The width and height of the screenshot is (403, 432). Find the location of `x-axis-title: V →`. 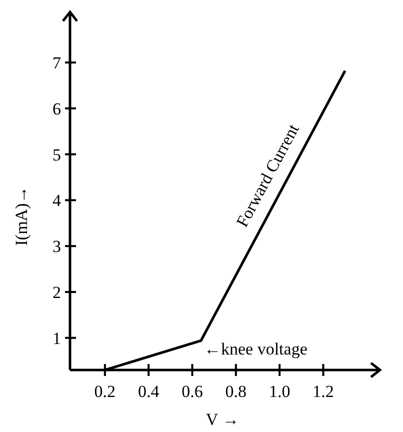

x-axis-title: V → is located at coordinates (223, 419).